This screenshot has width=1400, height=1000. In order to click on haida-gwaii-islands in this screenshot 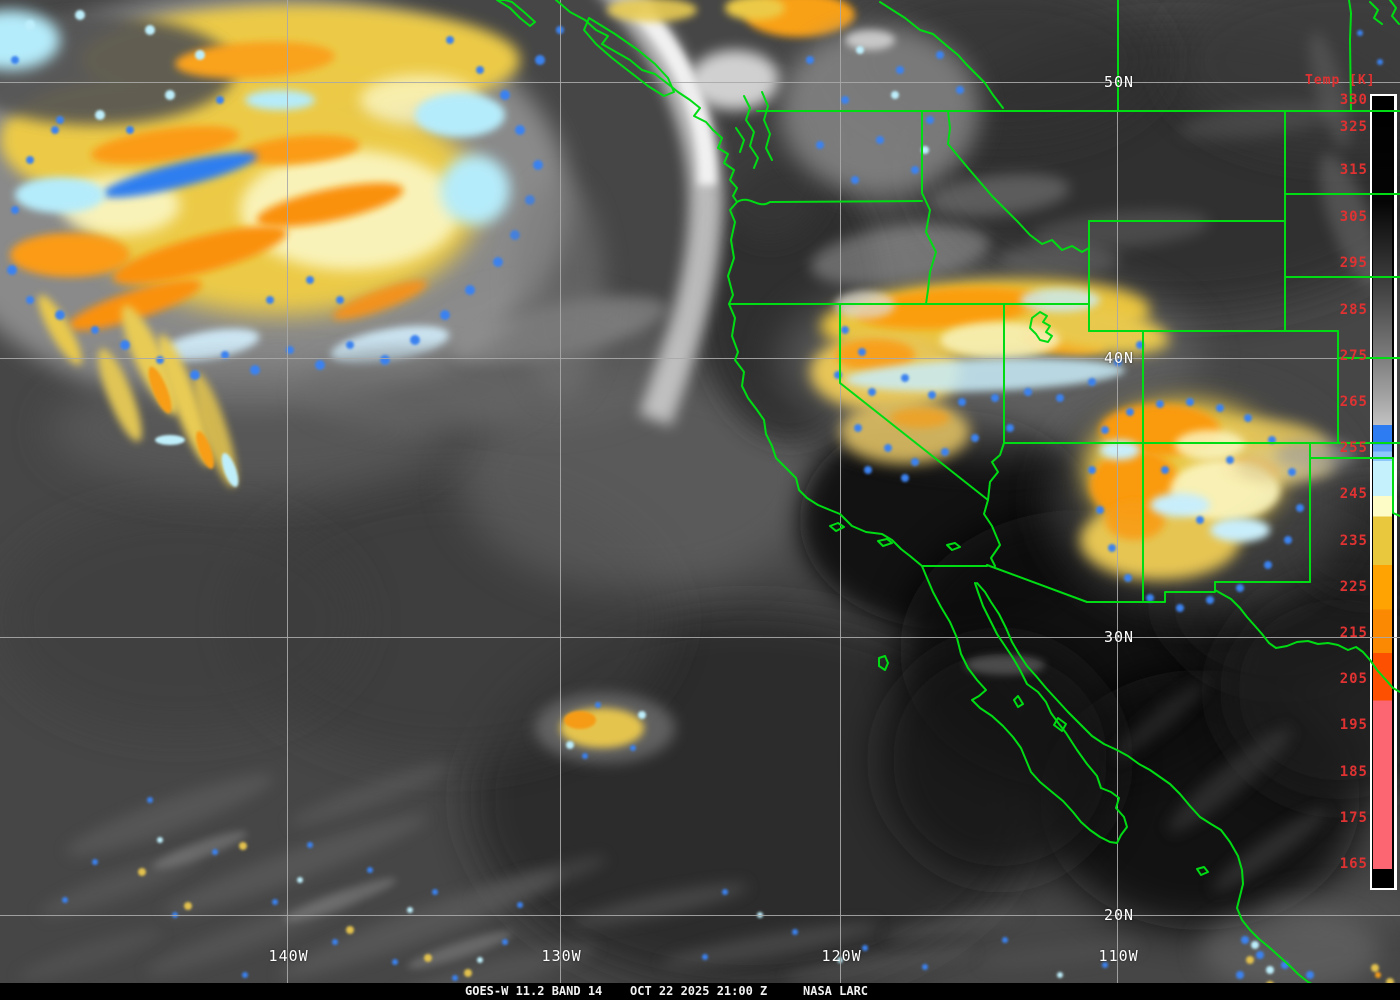, I will do `click(516, 13)`.